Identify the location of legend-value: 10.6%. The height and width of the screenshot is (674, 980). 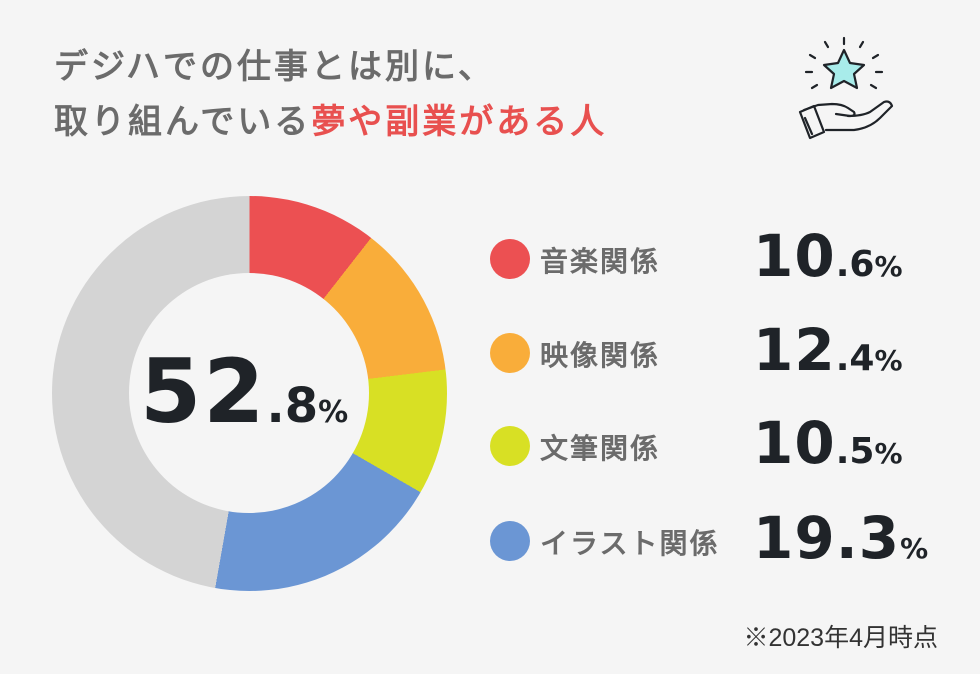
(828, 256).